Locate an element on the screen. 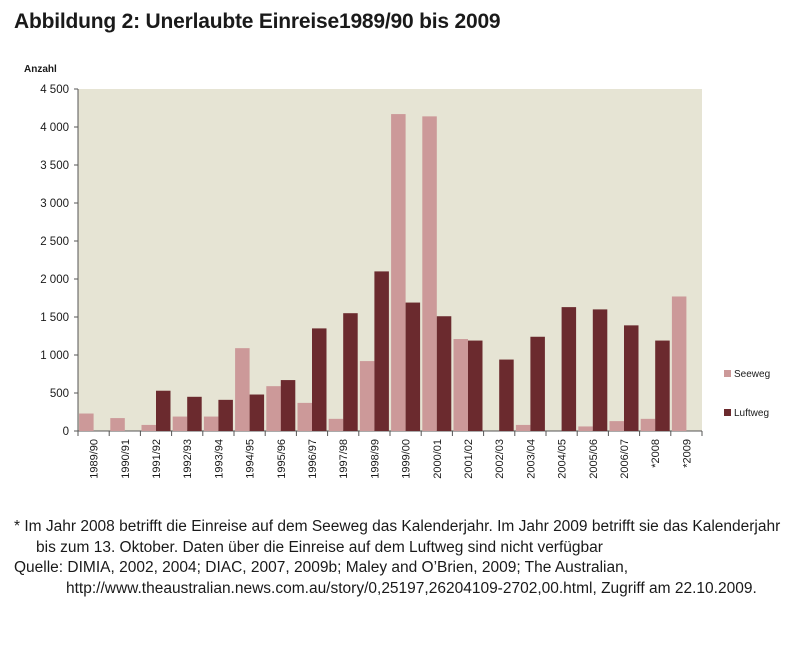  legend-swatch-seeweg is located at coordinates (727, 373).